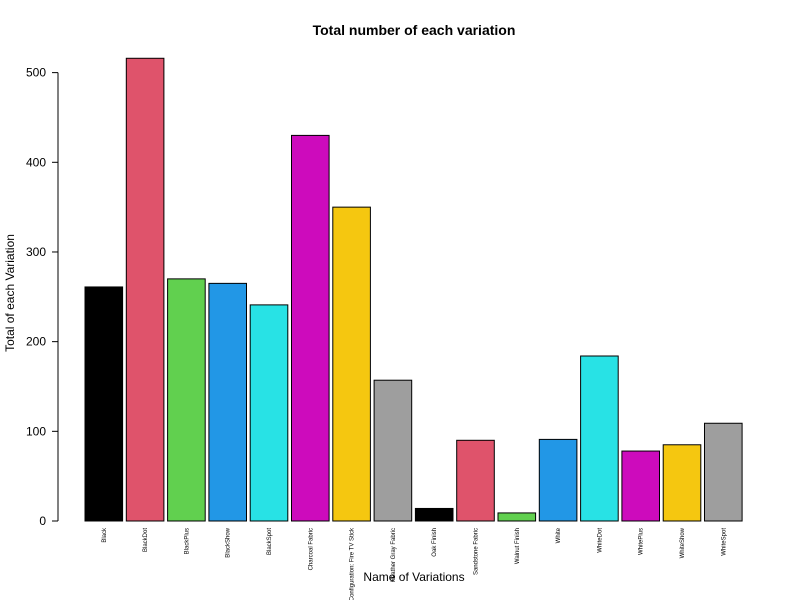 The height and width of the screenshot is (605, 800). Describe the element at coordinates (270, 541) in the screenshot. I see `x-tick-label: BlackSpot` at that location.